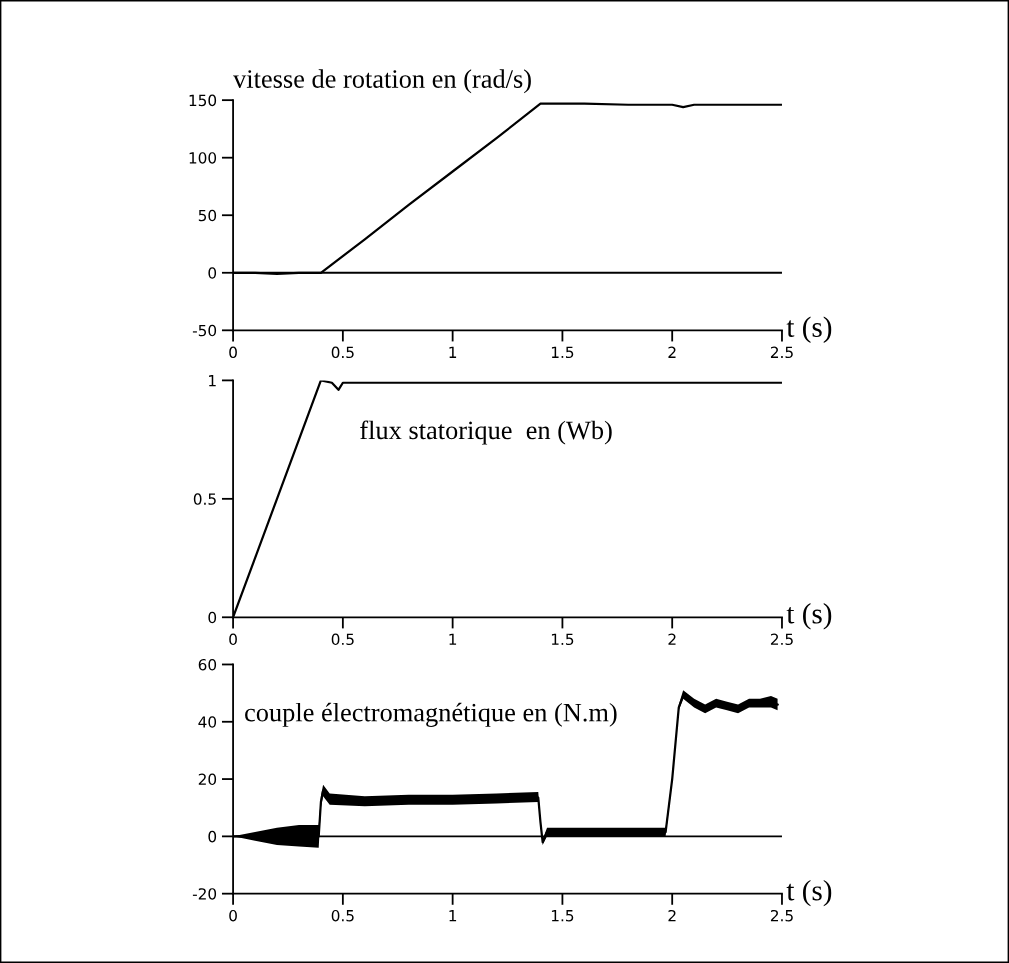 The height and width of the screenshot is (963, 1009). What do you see at coordinates (204, 499) in the screenshot?
I see `y-tick-label: 0.5` at bounding box center [204, 499].